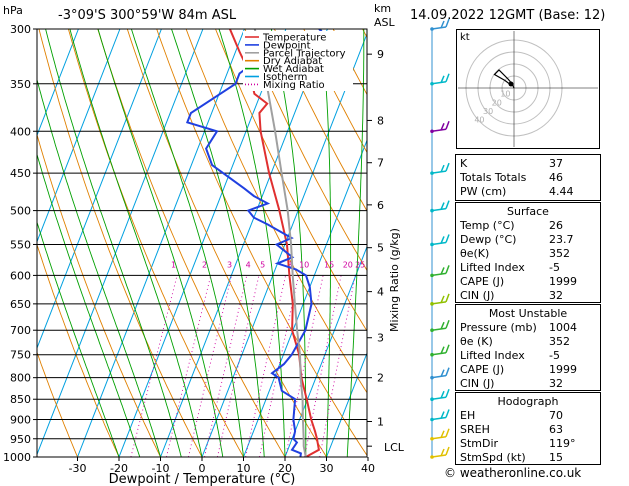  I want to click on mixing-ratio-label: 8, so click(289, 264).